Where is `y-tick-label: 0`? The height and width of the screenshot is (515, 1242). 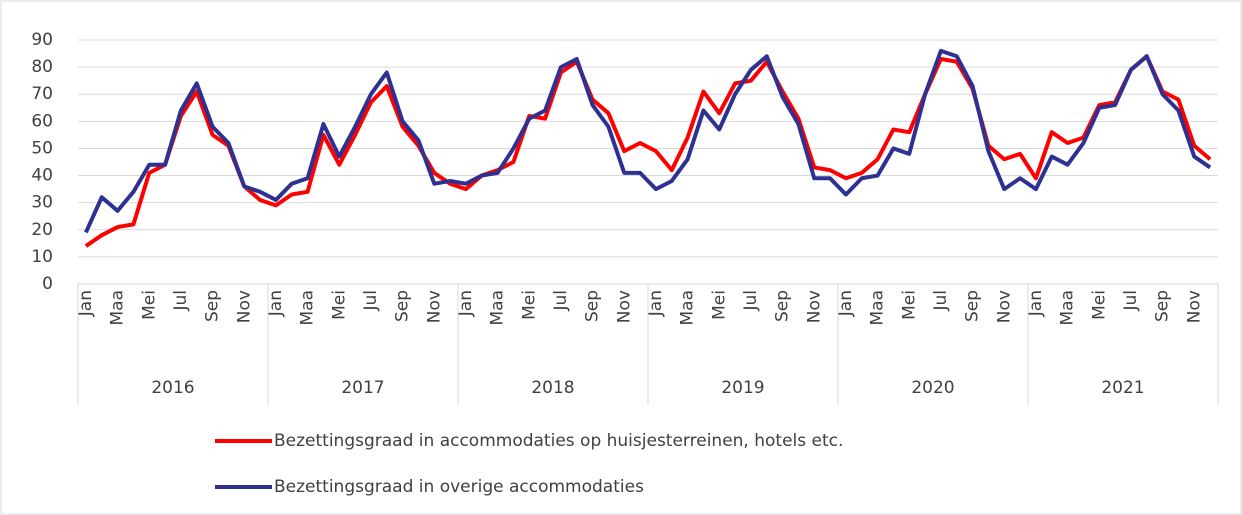
y-tick-label: 0 is located at coordinates (47, 284).